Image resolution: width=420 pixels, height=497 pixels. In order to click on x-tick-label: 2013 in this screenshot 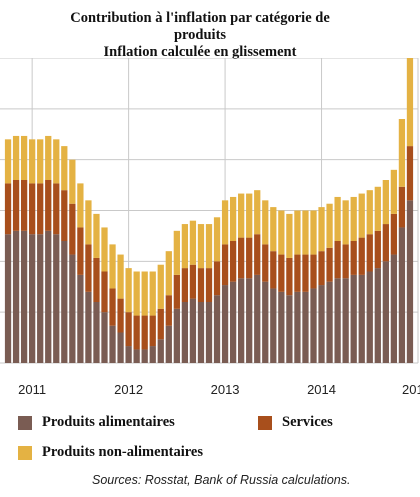, I will do `click(225, 389)`.